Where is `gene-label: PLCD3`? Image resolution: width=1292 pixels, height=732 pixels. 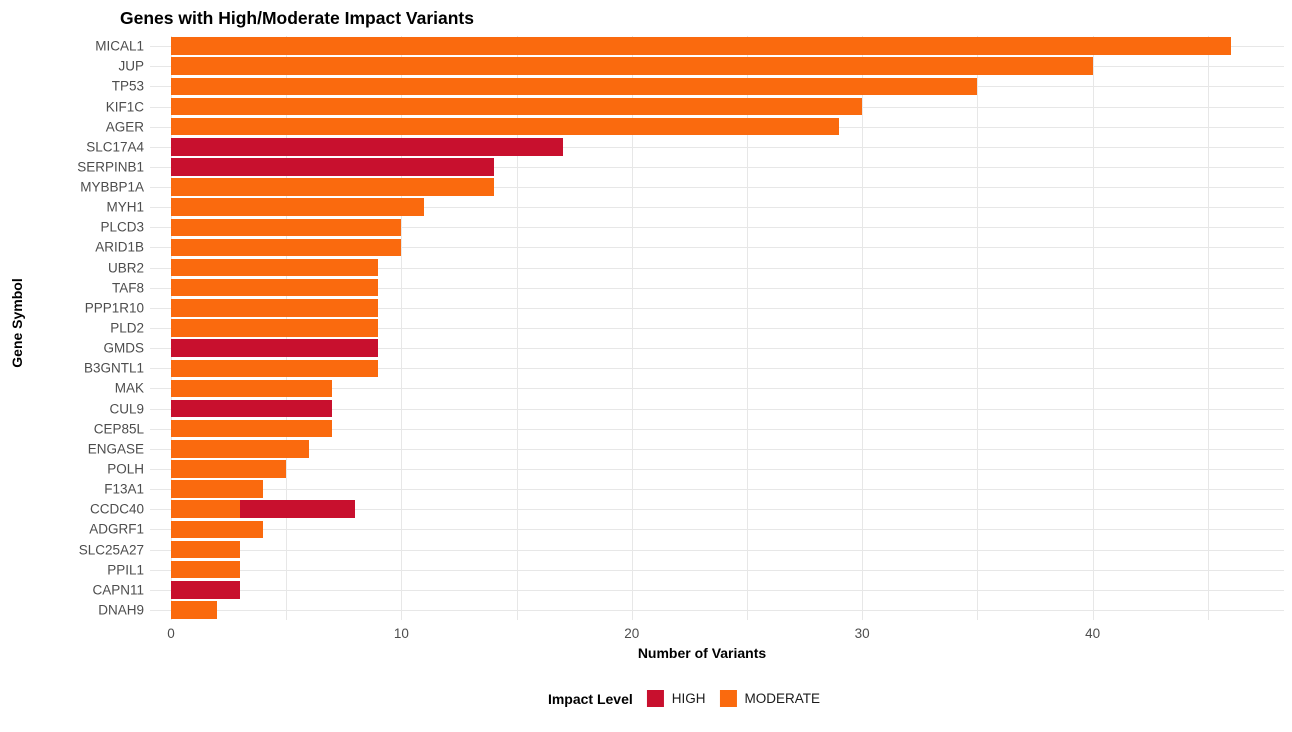 gene-label: PLCD3 is located at coordinates (122, 227).